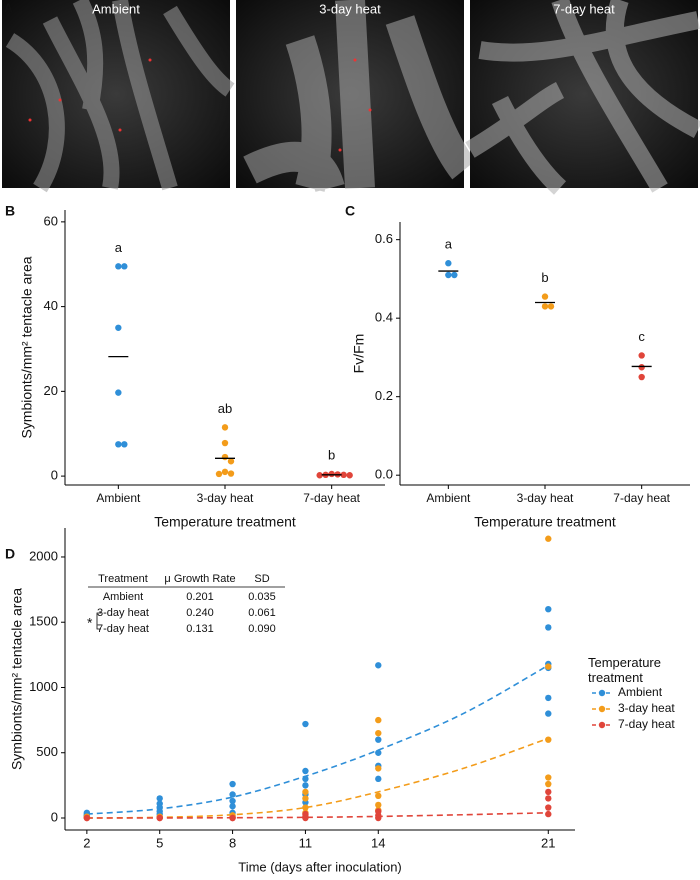 The height and width of the screenshot is (880, 700). Describe the element at coordinates (640, 692) in the screenshot. I see `legend-label: Ambient` at that location.